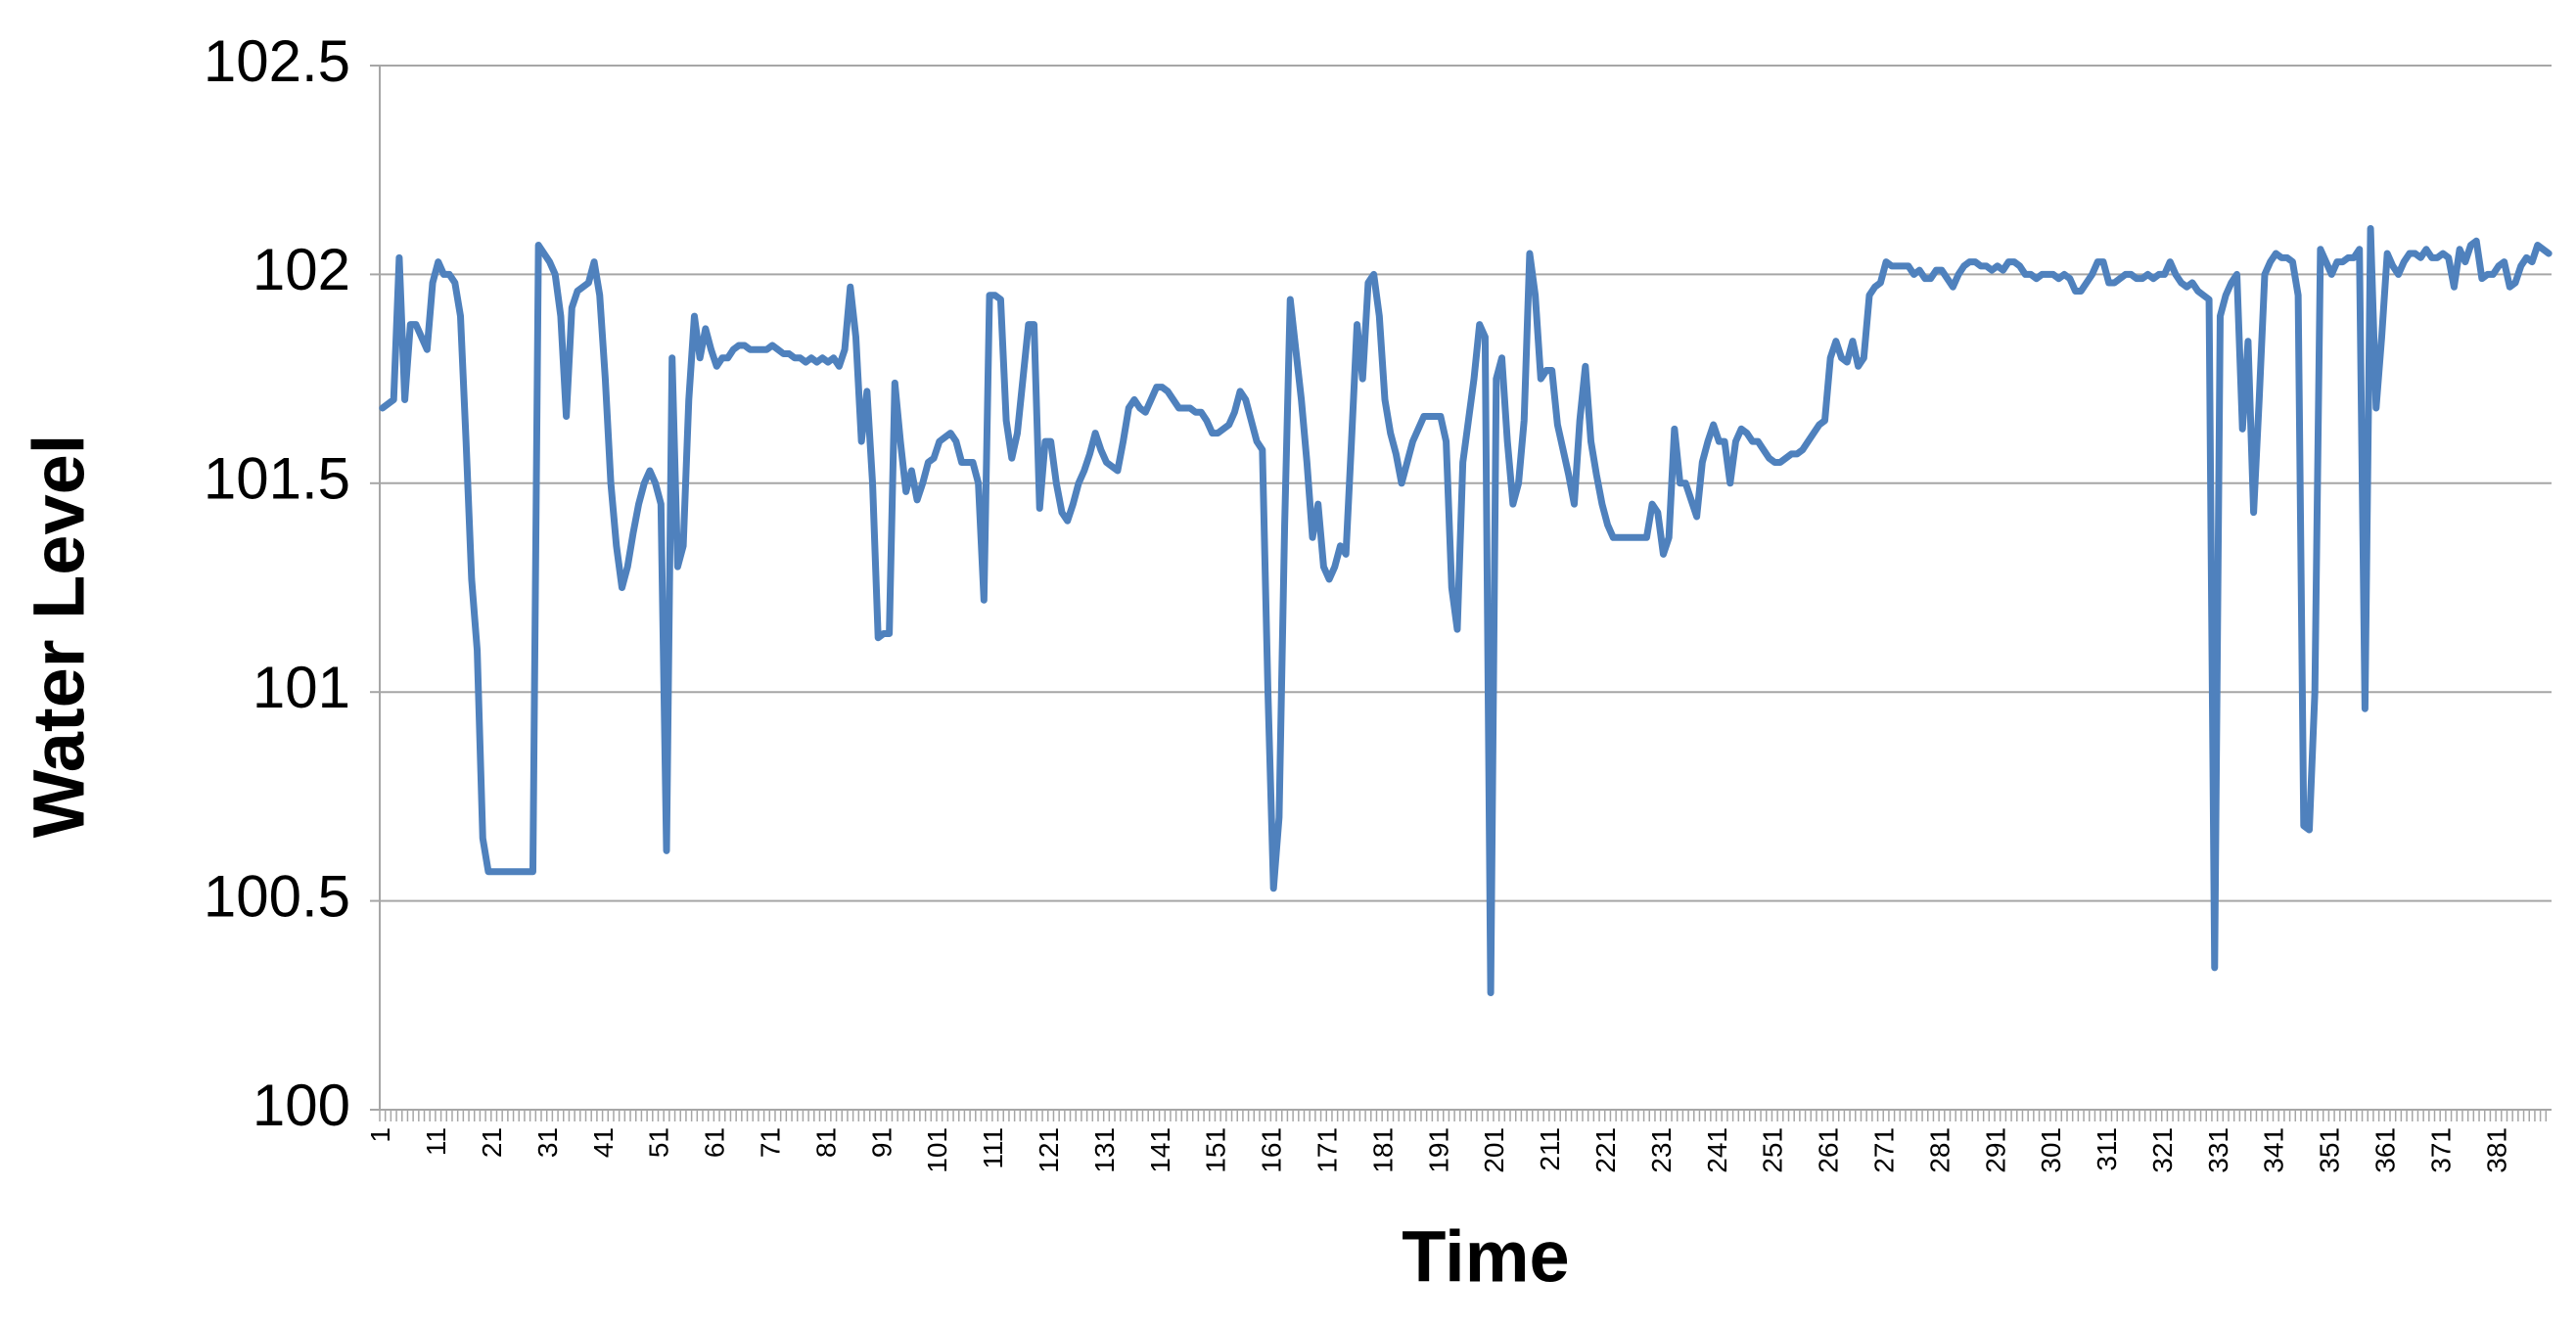 Image resolution: width=2576 pixels, height=1325 pixels. Describe the element at coordinates (1326, 1150) in the screenshot. I see `x-tick-label: 171` at that location.